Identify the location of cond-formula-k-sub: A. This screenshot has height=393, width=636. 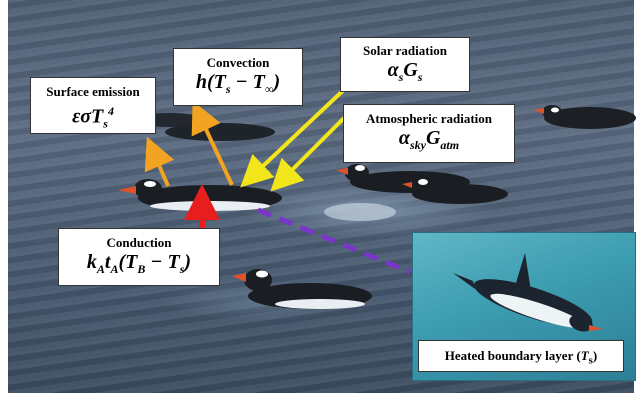
(100, 269).